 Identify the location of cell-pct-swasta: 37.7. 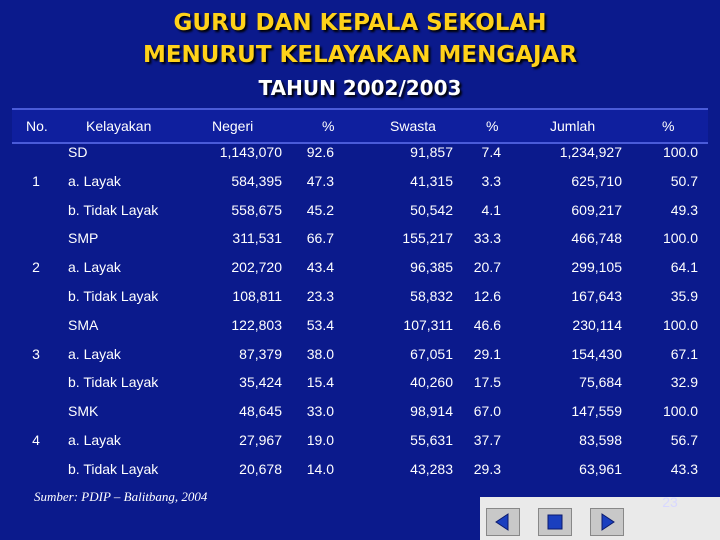
(487, 440).